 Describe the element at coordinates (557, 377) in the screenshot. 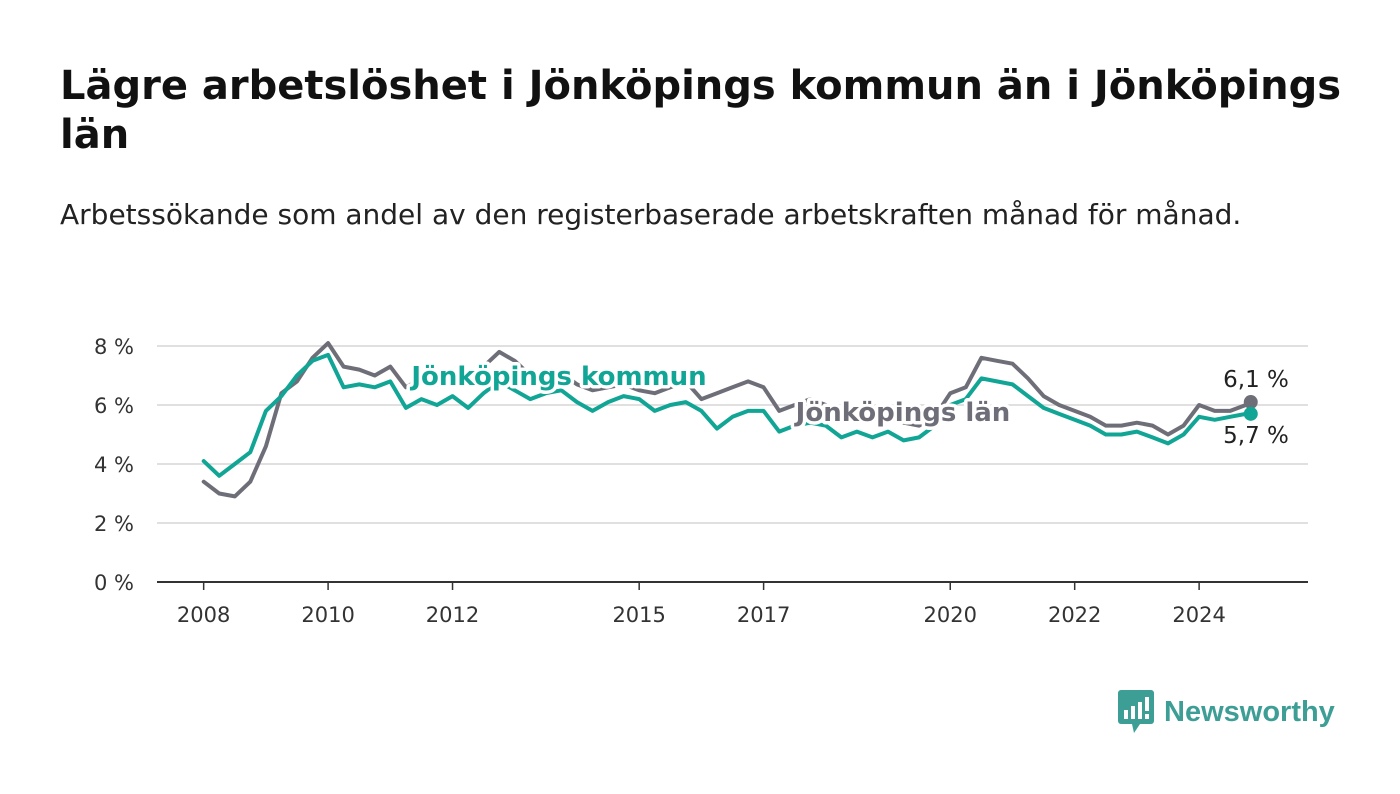

I see `series-label-kommun: Jönköpings kommun` at that location.